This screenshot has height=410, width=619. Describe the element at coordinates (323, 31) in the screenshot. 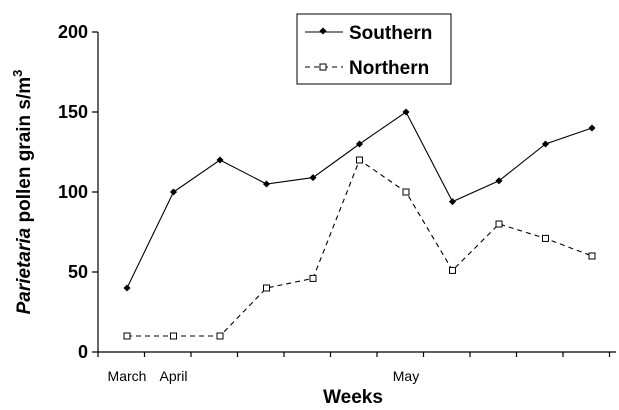

I see `legend-marker-southern` at that location.